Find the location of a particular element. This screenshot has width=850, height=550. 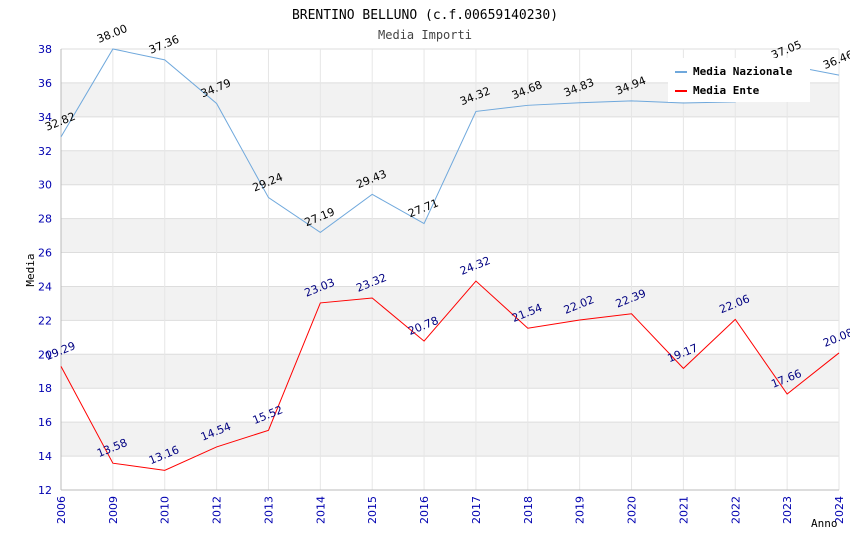

x-tick-label: 2022 is located at coordinates (735, 510).